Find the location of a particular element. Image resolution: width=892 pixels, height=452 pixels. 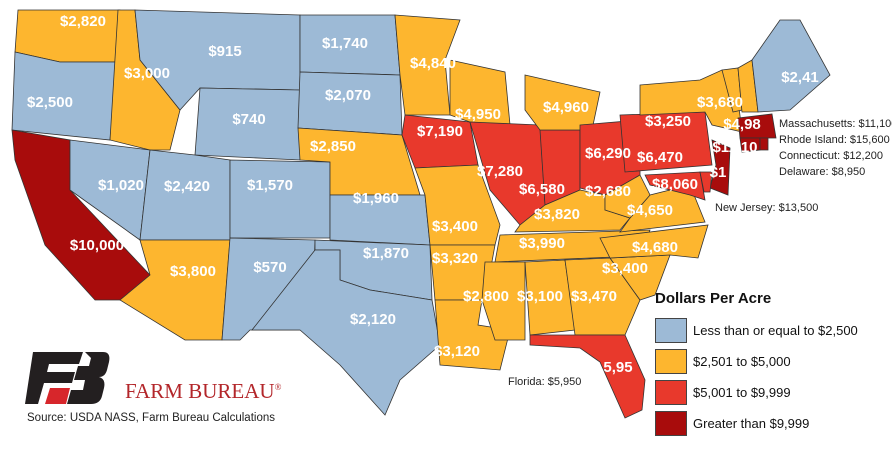

state-ut is located at coordinates (185, 195).